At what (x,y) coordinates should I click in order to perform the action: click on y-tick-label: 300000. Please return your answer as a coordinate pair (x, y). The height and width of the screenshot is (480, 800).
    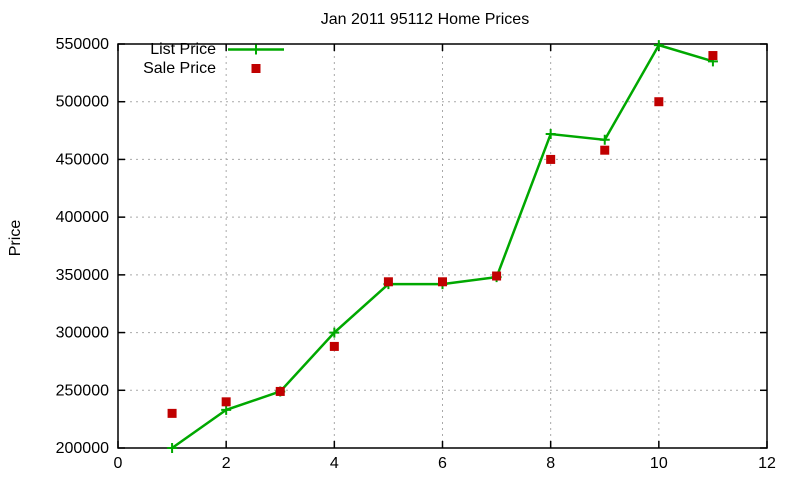
    Looking at the image, I should click on (82, 333).